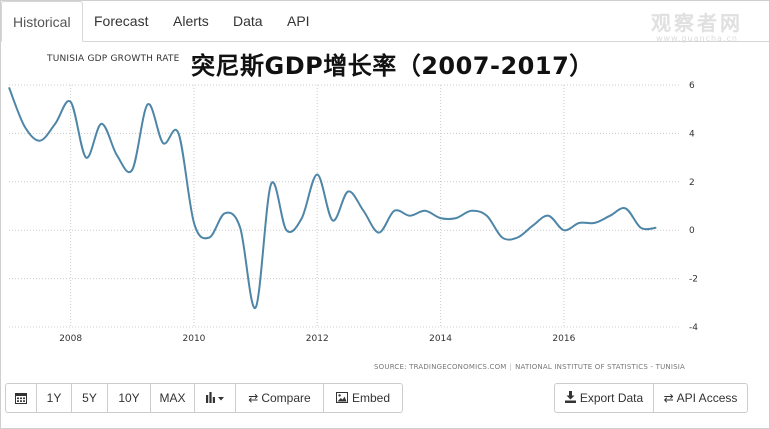  Describe the element at coordinates (693, 328) in the screenshot. I see `y-tick-label: -4` at that location.